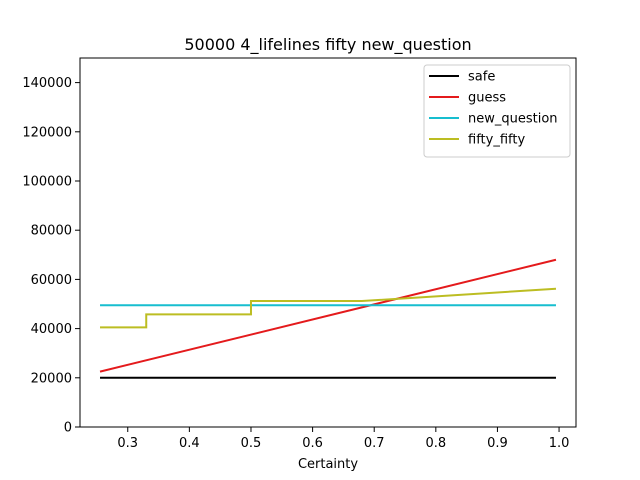 The width and height of the screenshot is (640, 480). What do you see at coordinates (481, 77) in the screenshot?
I see `legend-label-safe: safe` at bounding box center [481, 77].